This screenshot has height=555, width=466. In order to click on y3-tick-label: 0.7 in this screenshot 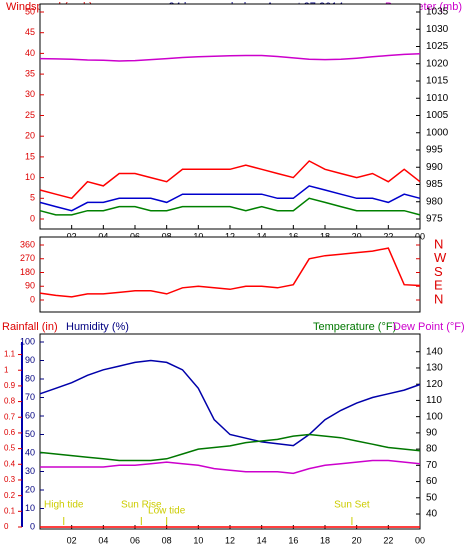, I will do `click(10, 416)`.